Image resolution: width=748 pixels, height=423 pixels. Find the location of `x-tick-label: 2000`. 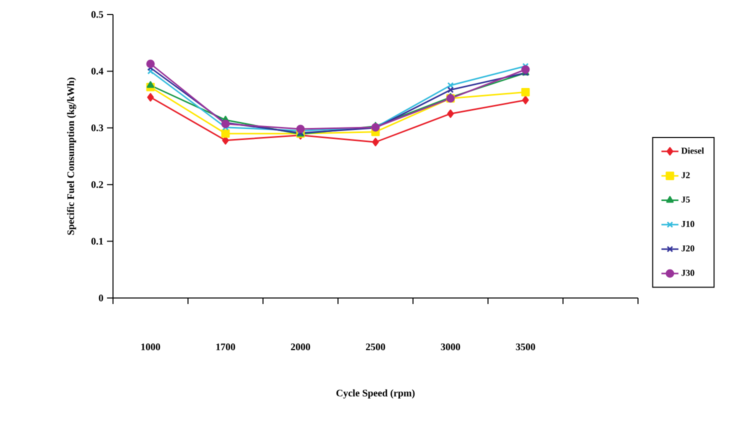

x-tick-label: 2000 is located at coordinates (300, 347).